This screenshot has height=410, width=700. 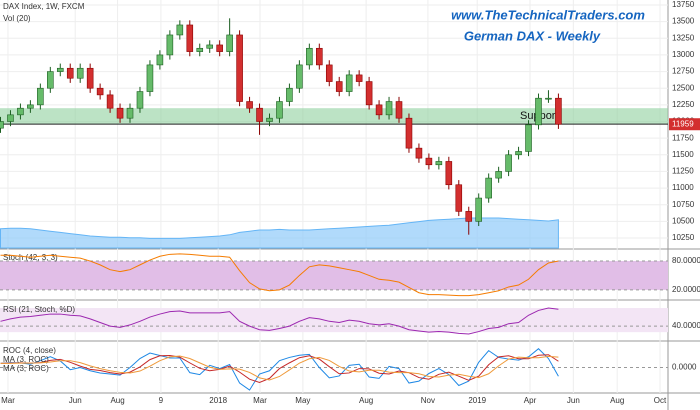 I want to click on x-tick-label: Apr, so click(x=530, y=400).